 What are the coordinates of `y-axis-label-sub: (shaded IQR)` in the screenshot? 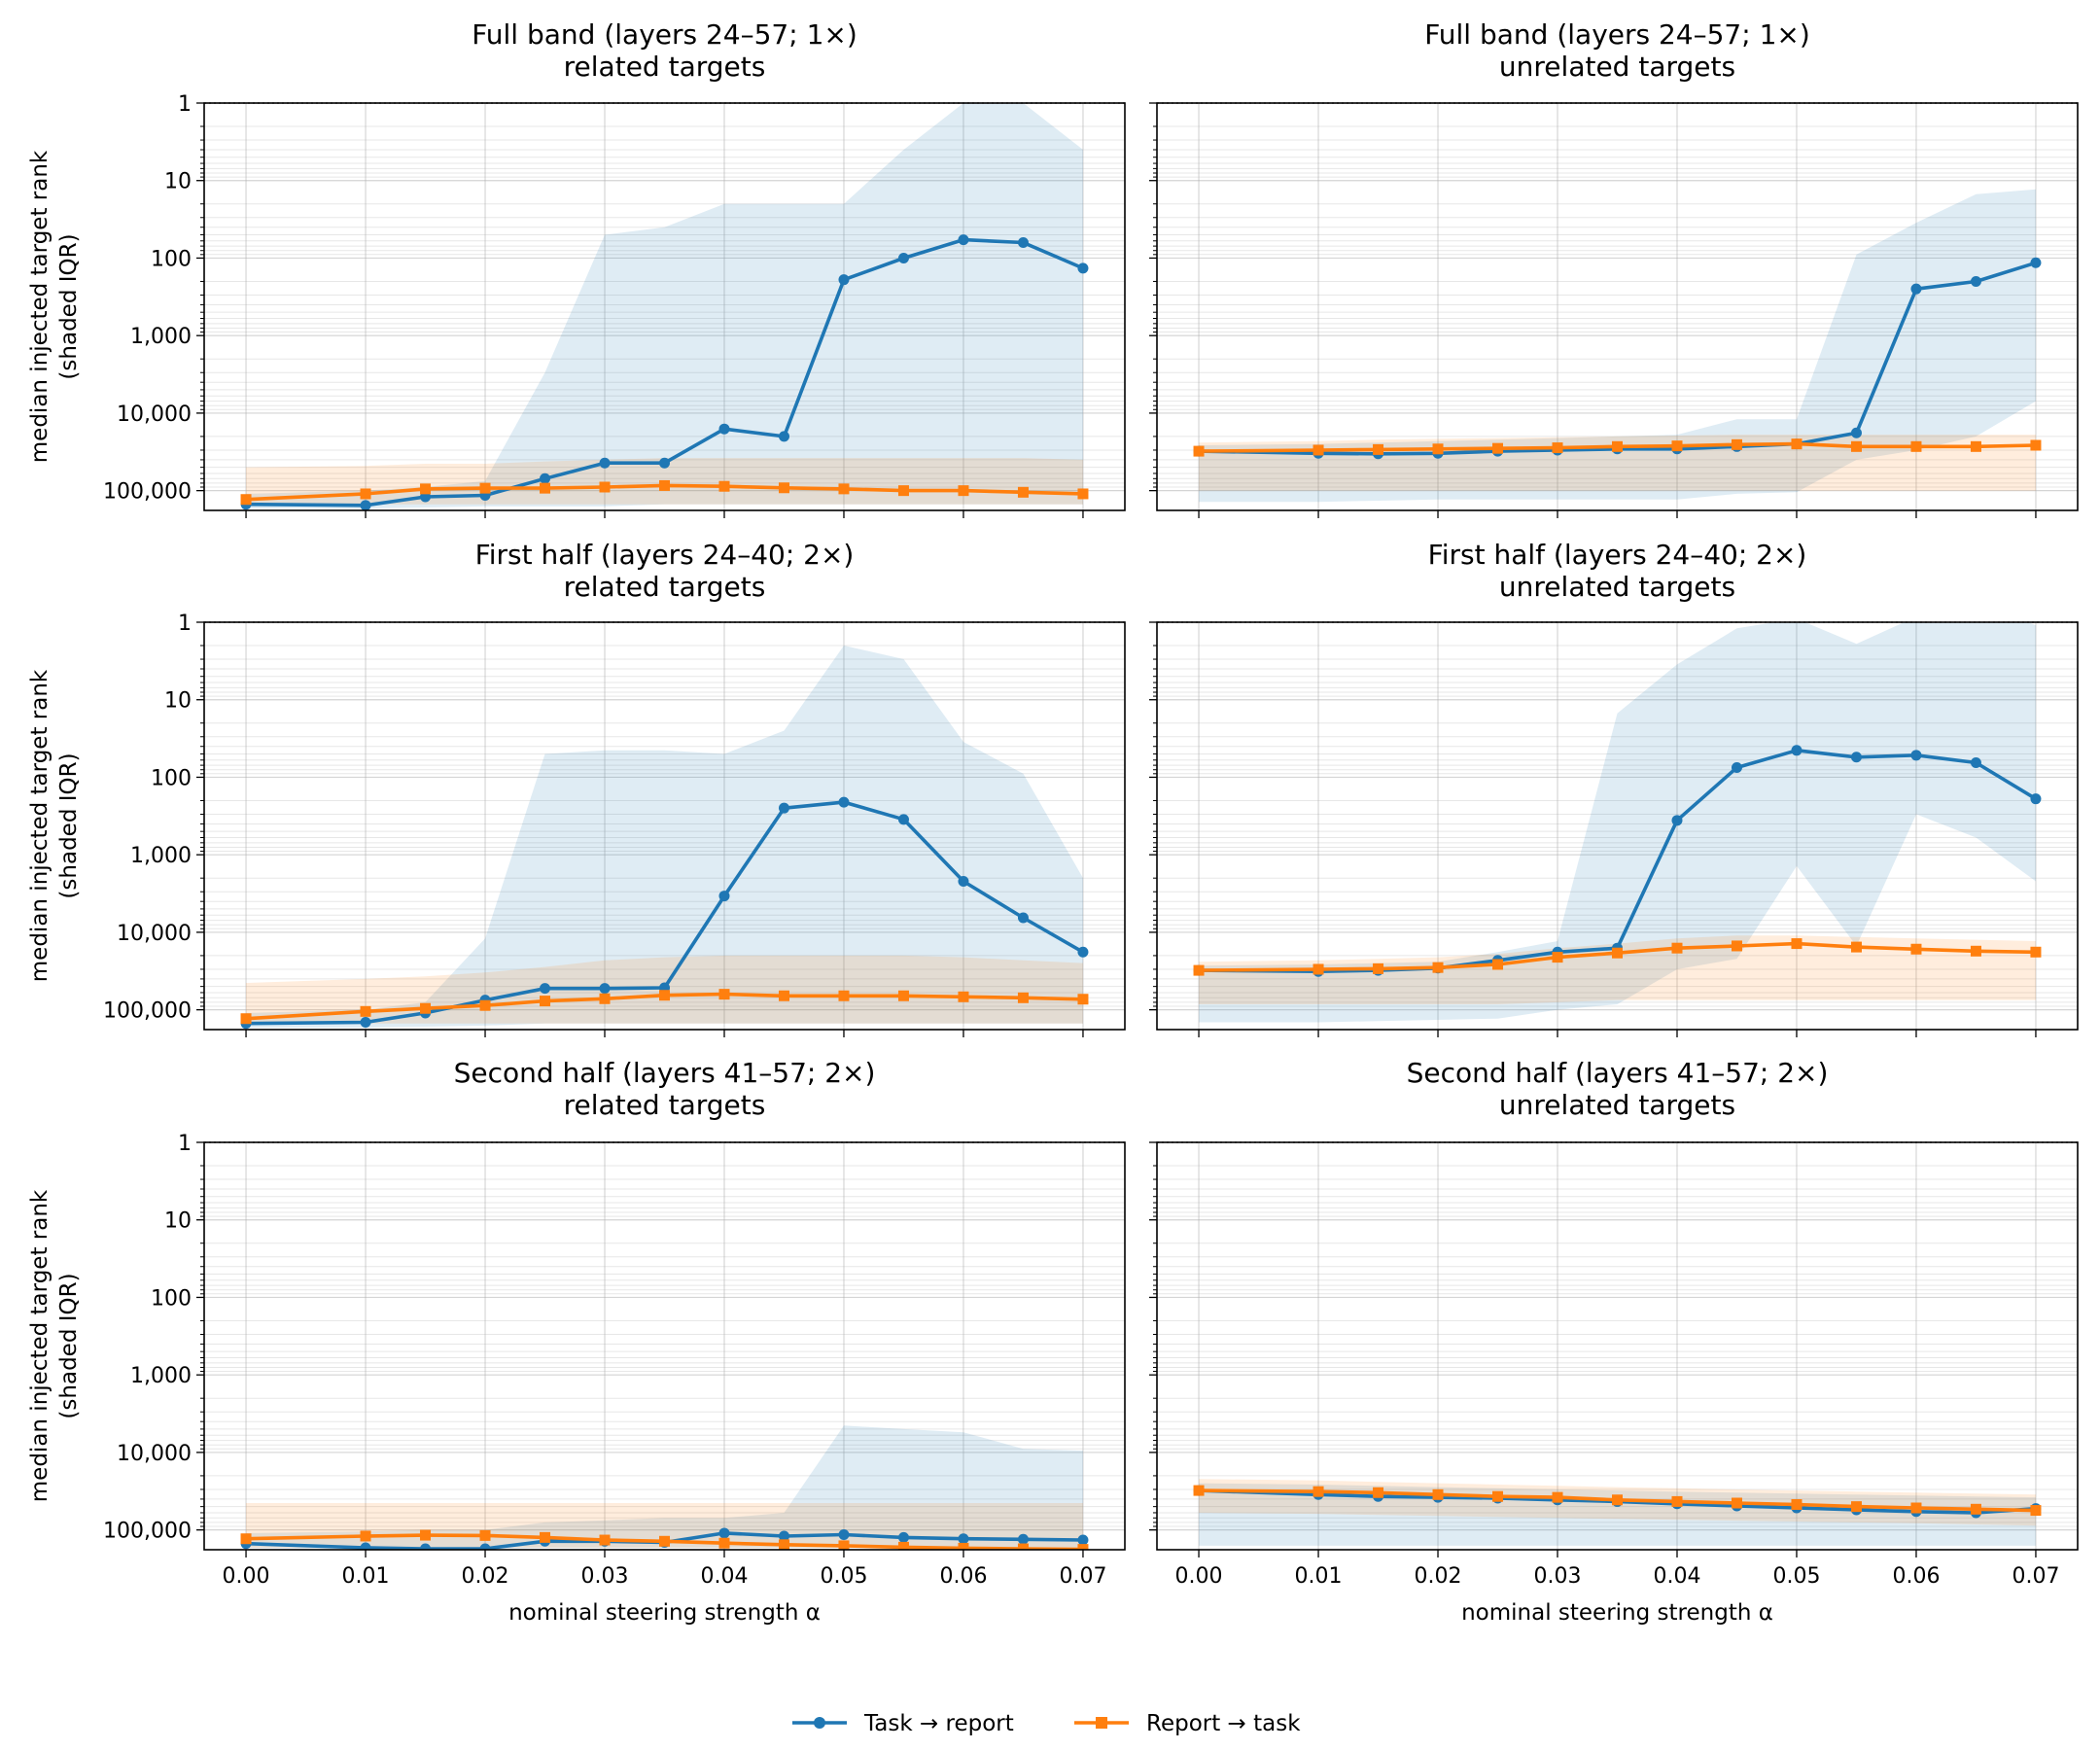 It's located at (69, 1345).